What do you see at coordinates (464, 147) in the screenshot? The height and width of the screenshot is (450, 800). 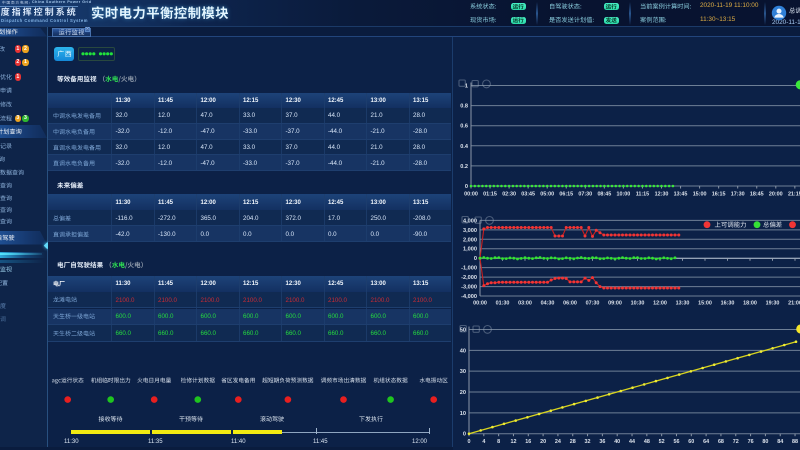 I see `svg-text: 0.4` at bounding box center [464, 147].